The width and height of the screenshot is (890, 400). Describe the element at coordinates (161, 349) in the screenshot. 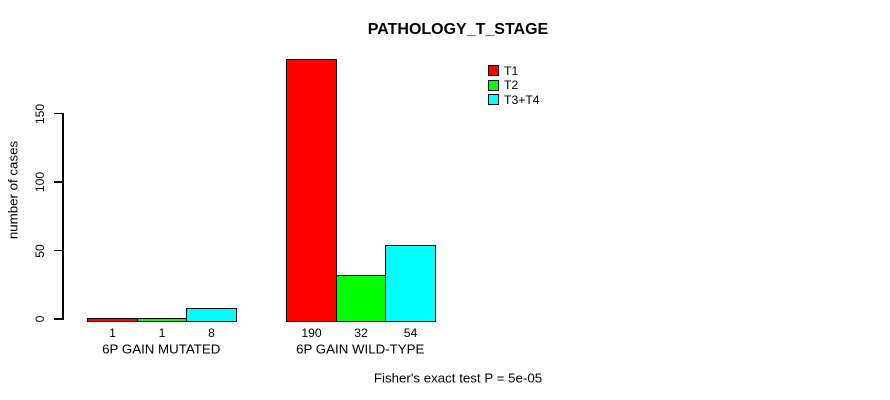

I see `category-label: 6P GAIN MUTATED` at that location.